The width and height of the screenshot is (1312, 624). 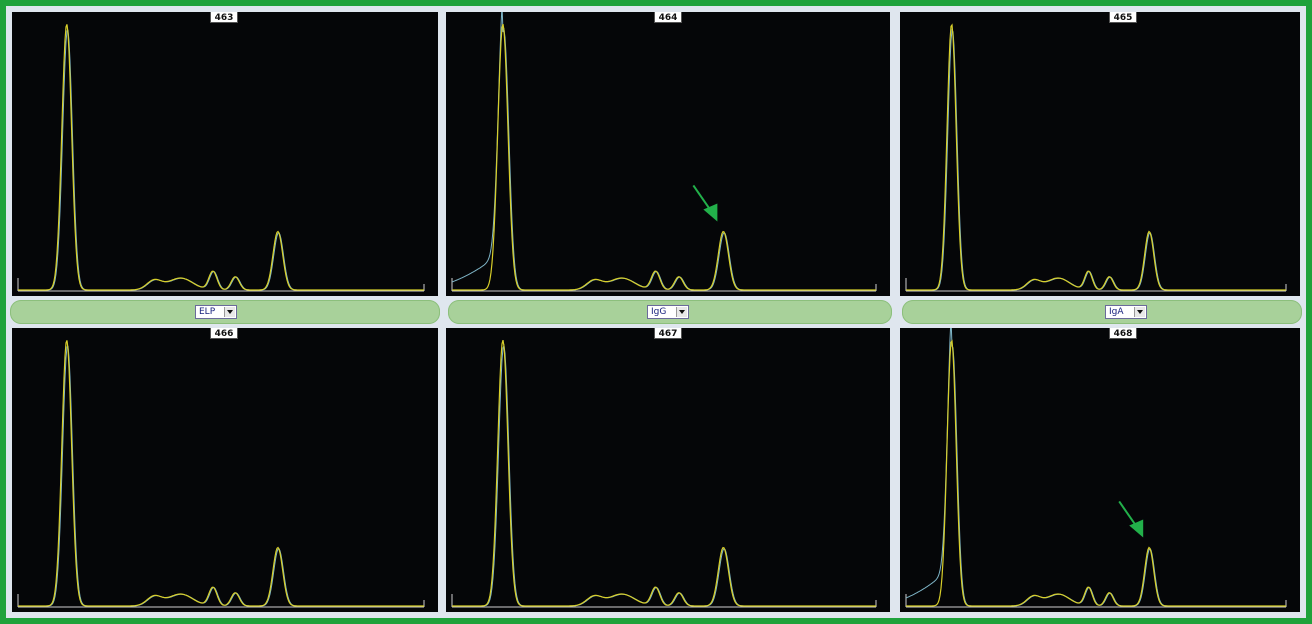 I want to click on sample-number-label: 463, so click(x=224, y=17).